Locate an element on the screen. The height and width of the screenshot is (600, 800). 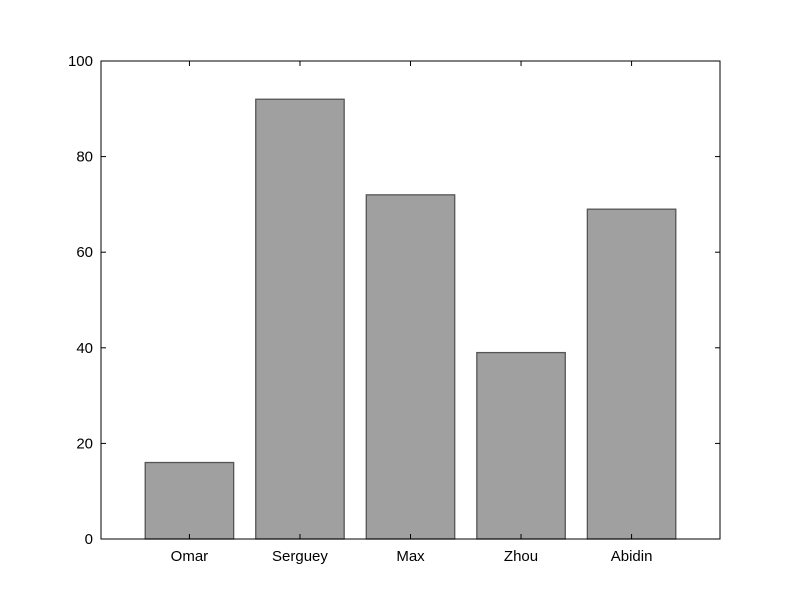
bar-omar is located at coordinates (189, 500).